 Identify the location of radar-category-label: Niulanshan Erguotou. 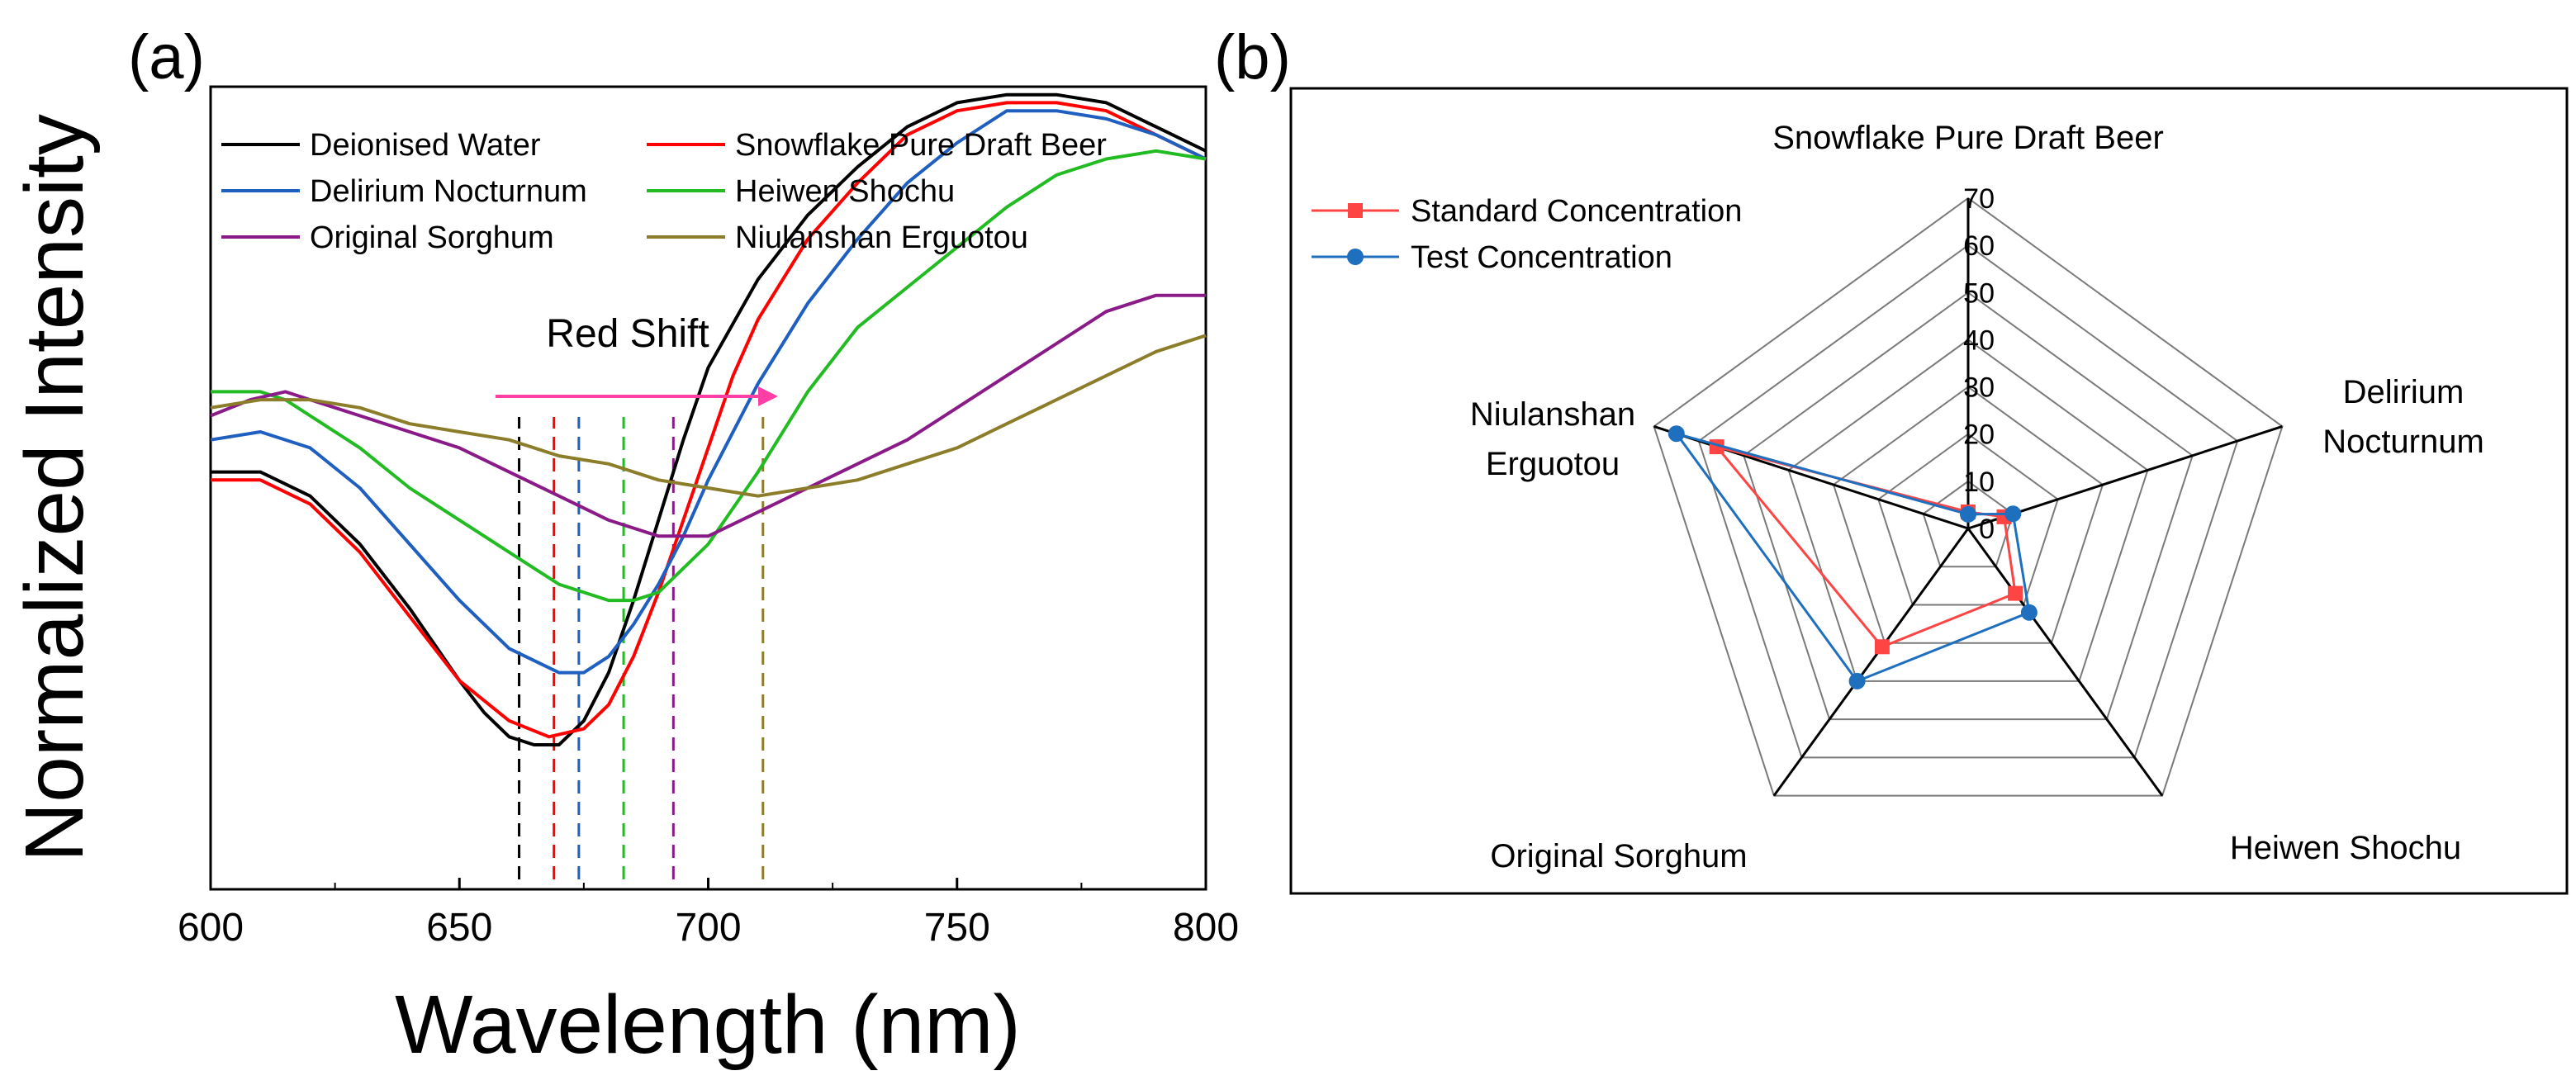
(1552, 439).